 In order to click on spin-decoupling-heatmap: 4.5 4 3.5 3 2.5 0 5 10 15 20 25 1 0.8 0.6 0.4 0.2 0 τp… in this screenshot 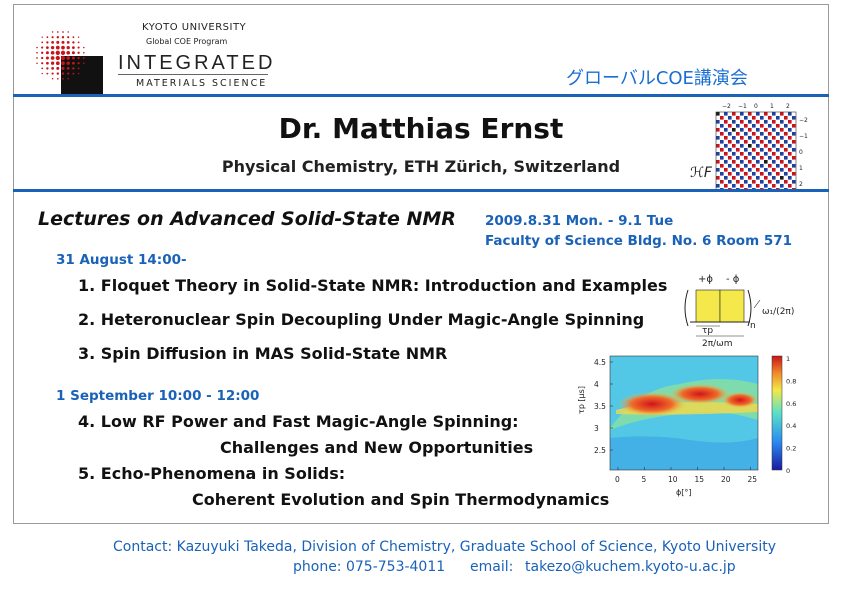, I will do `click(686, 426)`.